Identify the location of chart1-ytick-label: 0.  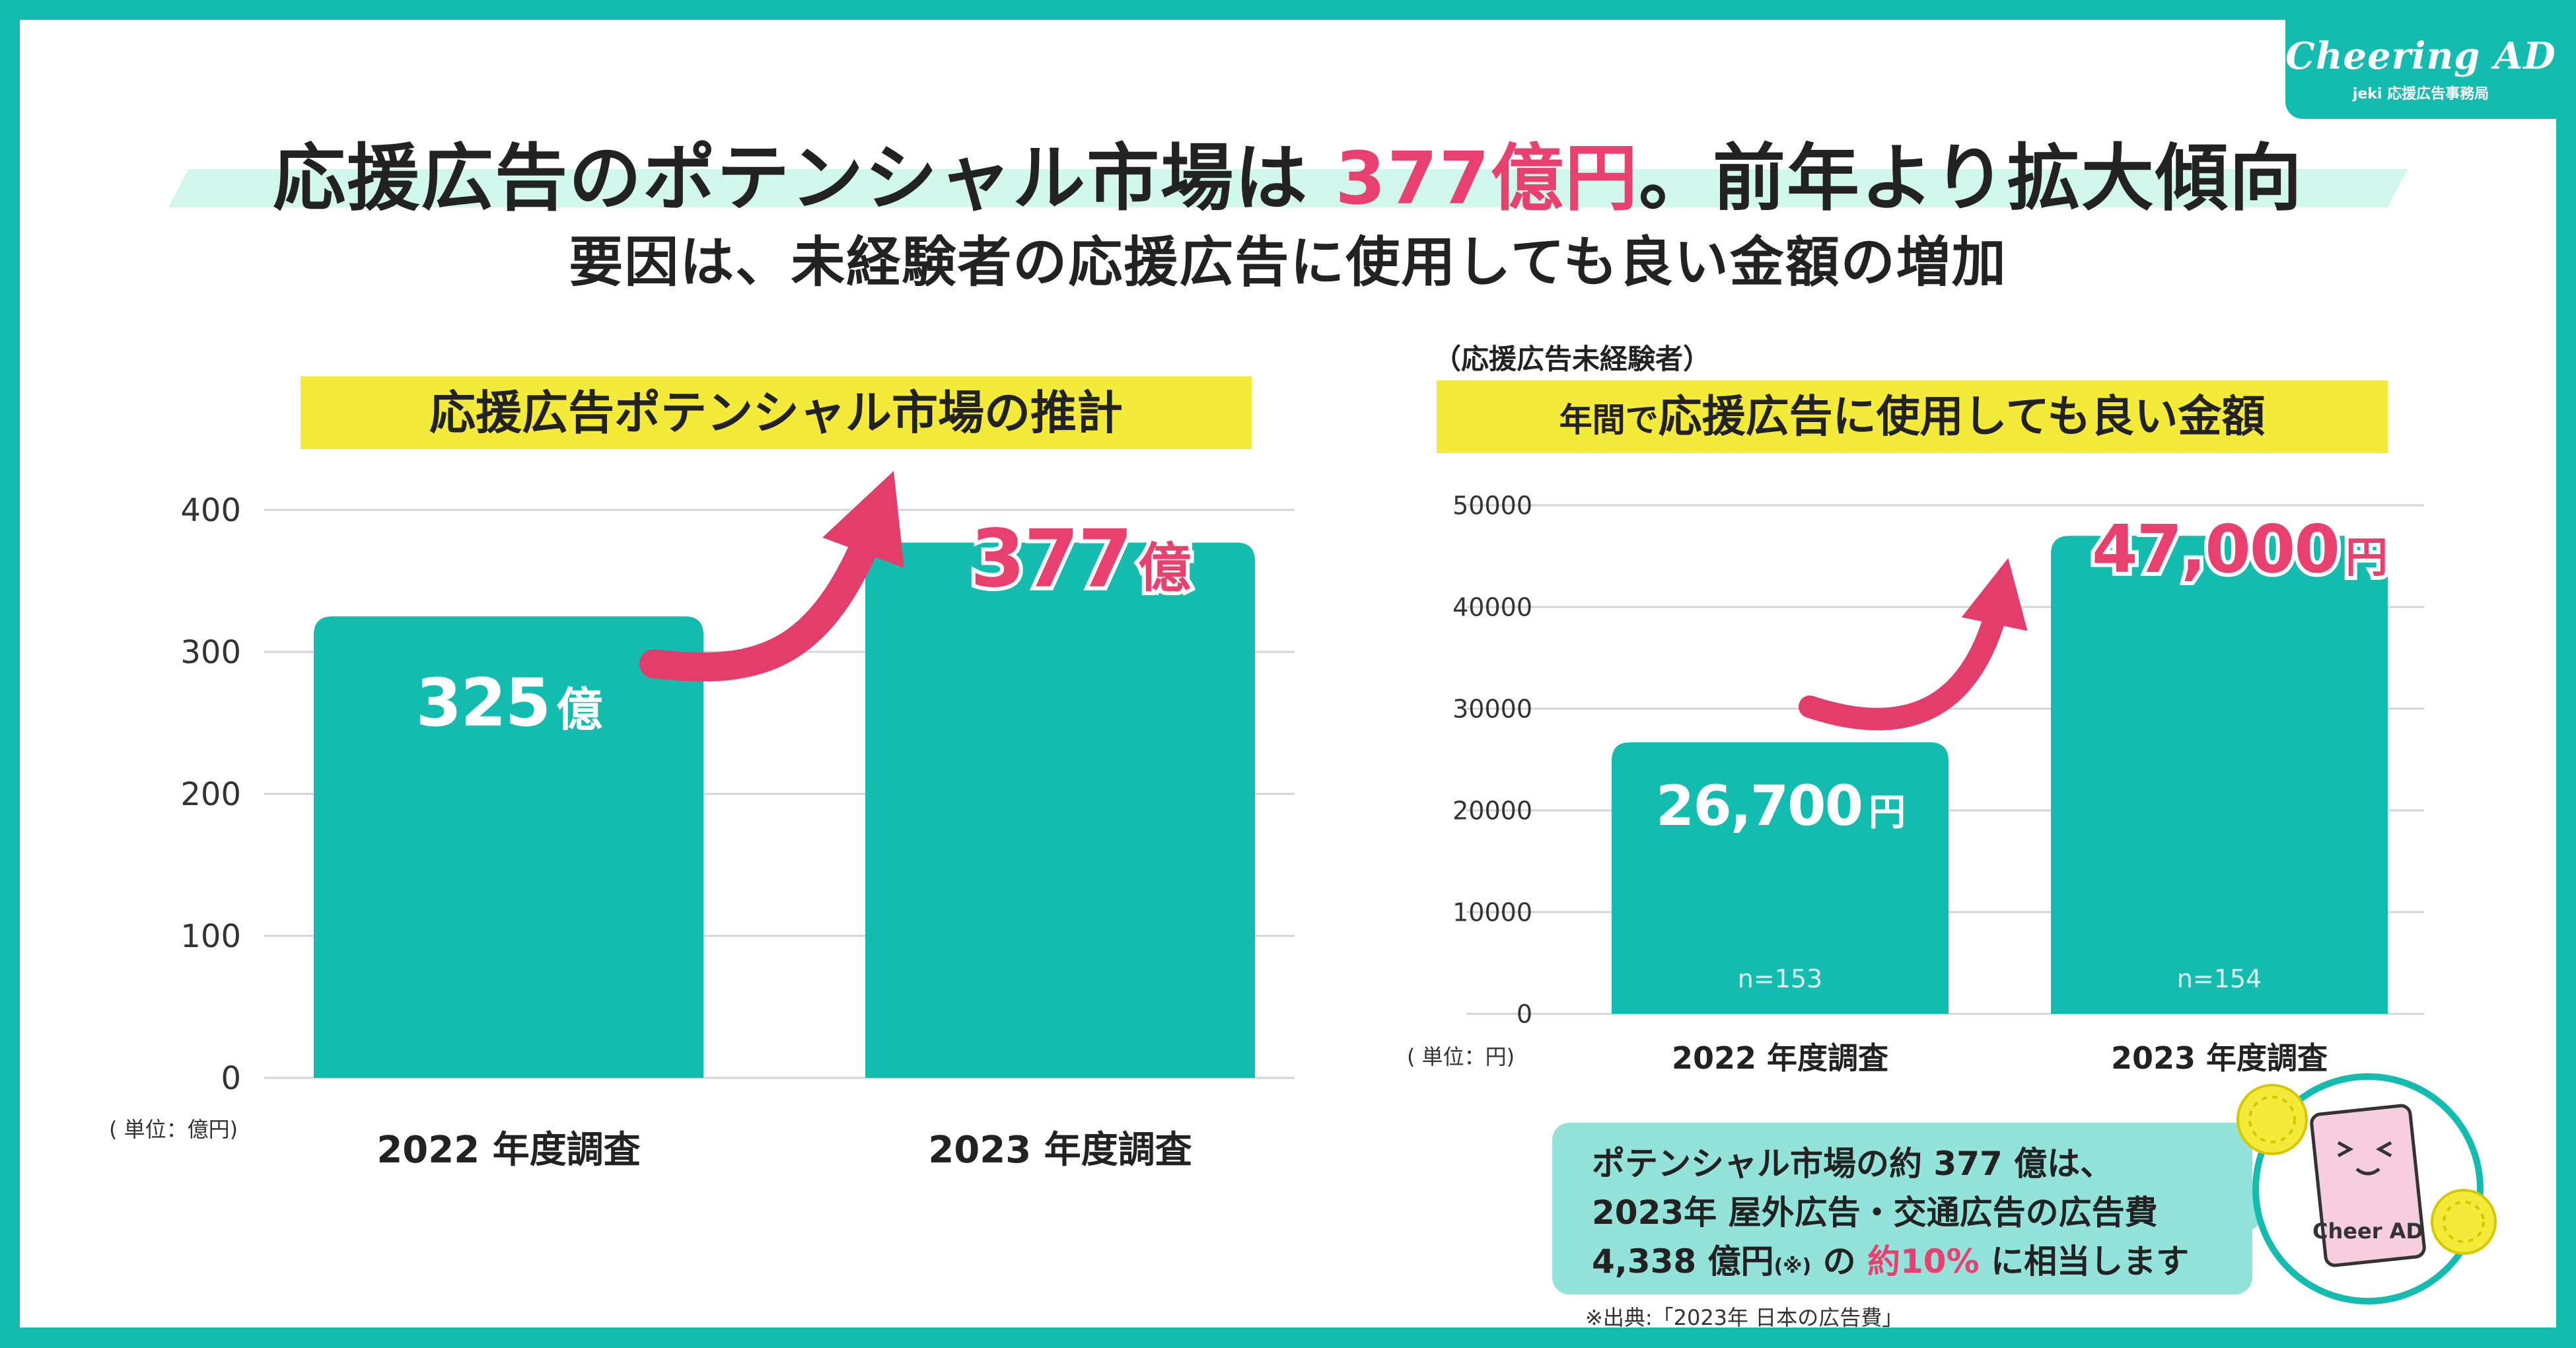
(231, 1078).